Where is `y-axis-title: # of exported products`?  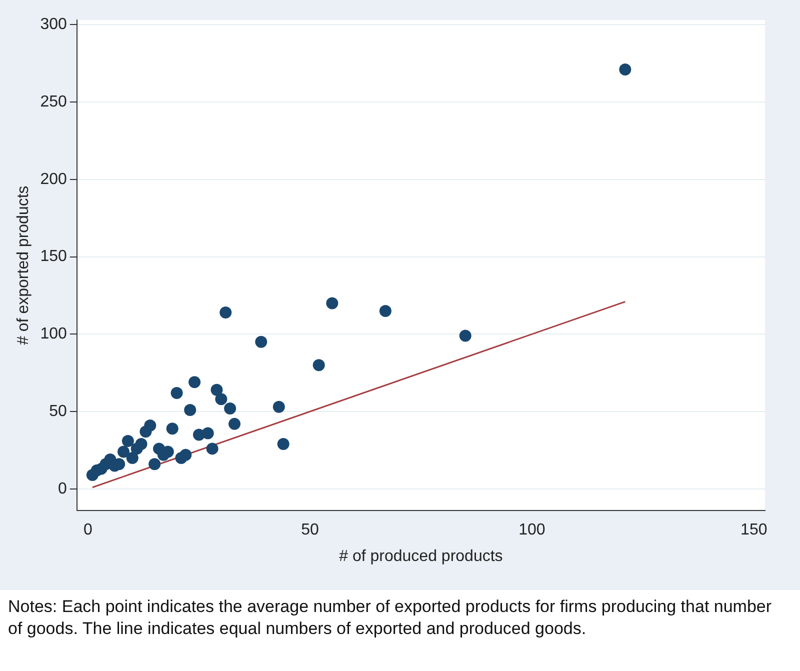 y-axis-title: # of exported products is located at coordinates (23, 265).